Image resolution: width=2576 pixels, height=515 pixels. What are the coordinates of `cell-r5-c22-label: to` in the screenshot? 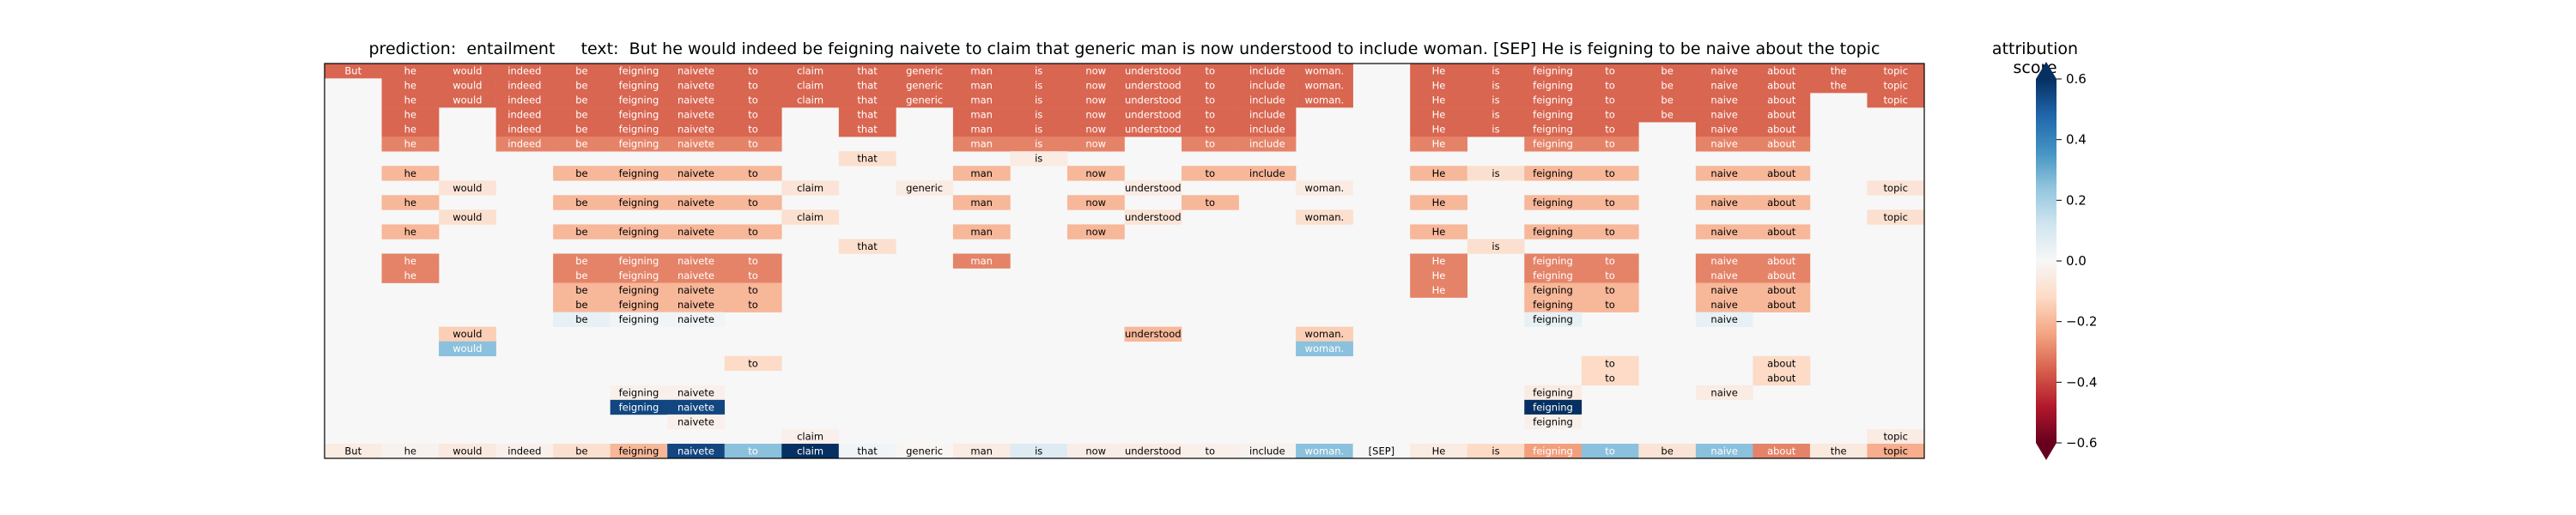 It's located at (1610, 144).